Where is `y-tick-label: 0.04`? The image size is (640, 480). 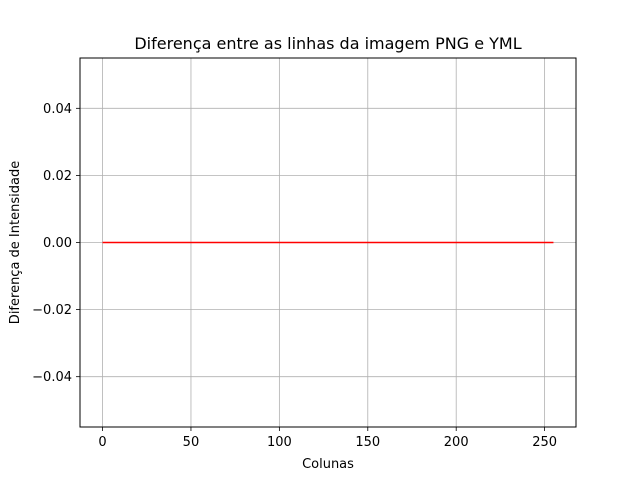
y-tick-label: 0.04 is located at coordinates (57, 109).